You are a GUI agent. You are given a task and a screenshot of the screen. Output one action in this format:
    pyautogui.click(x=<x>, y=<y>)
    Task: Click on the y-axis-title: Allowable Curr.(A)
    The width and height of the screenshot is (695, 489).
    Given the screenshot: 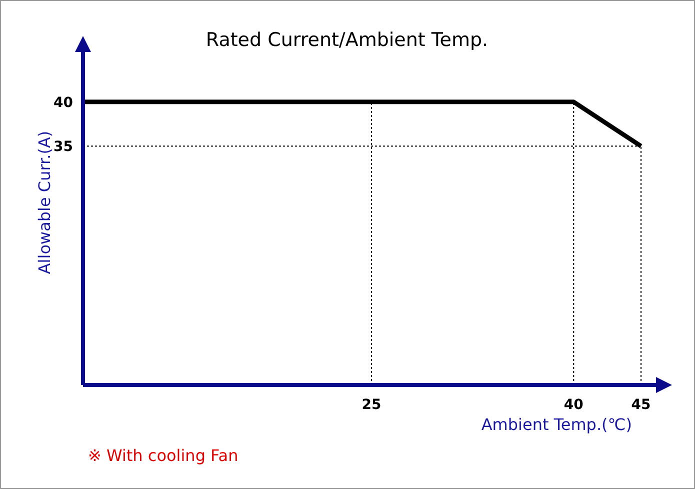 What is the action you would take?
    pyautogui.click(x=44, y=202)
    